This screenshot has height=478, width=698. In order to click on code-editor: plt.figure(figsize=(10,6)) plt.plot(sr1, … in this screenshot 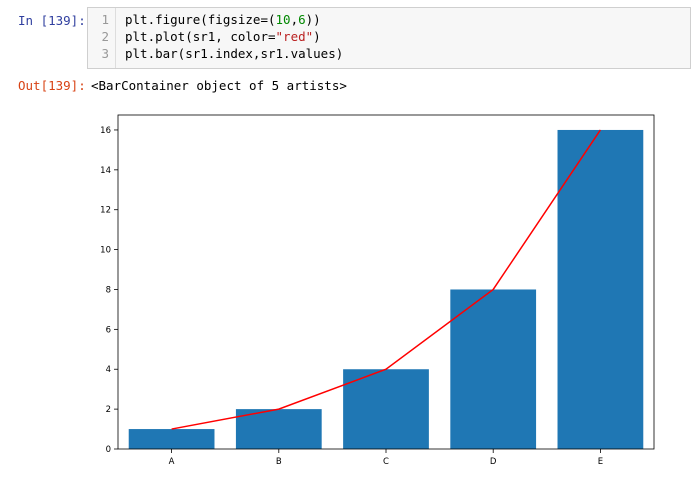, I will do `click(234, 36)`.